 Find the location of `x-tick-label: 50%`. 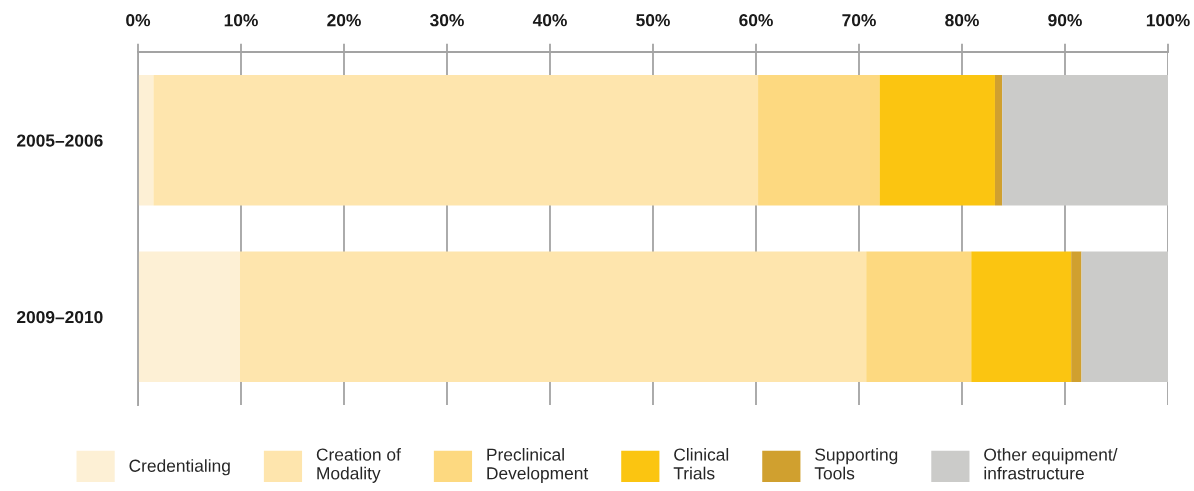

x-tick-label: 50% is located at coordinates (653, 20).